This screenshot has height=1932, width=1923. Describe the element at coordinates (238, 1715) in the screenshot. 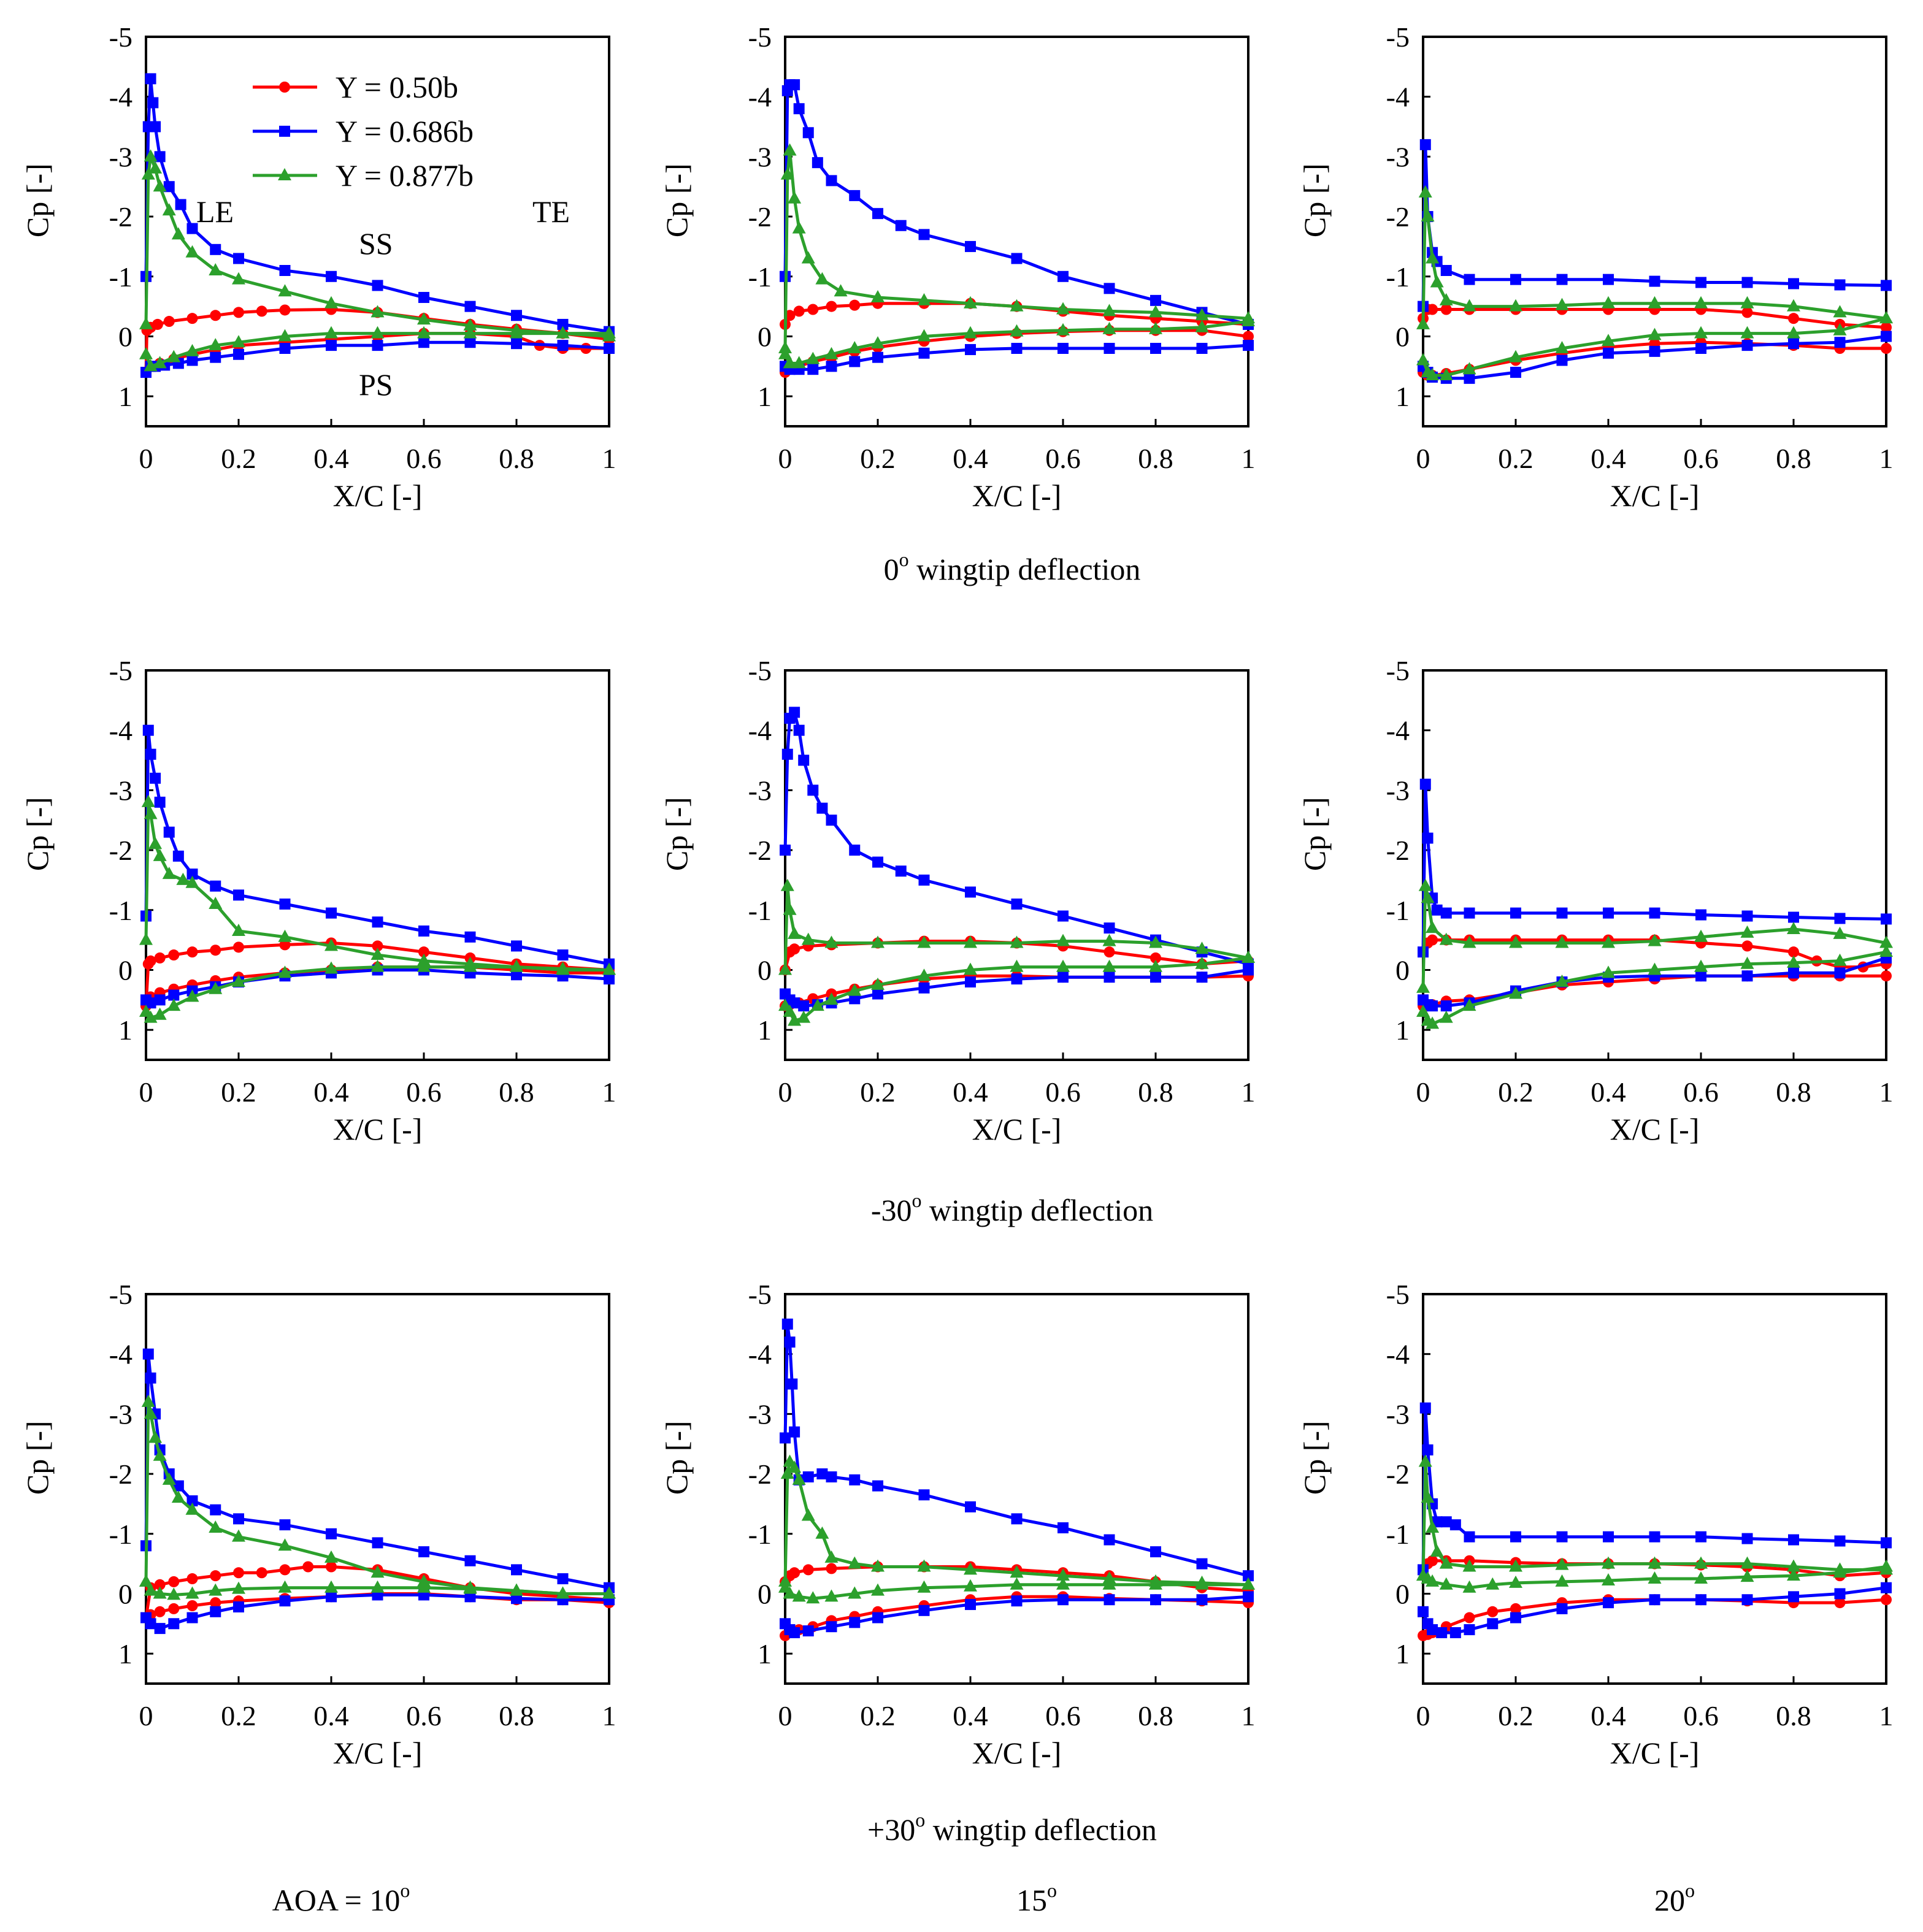

I see `x-tick-label: 0.2` at that location.